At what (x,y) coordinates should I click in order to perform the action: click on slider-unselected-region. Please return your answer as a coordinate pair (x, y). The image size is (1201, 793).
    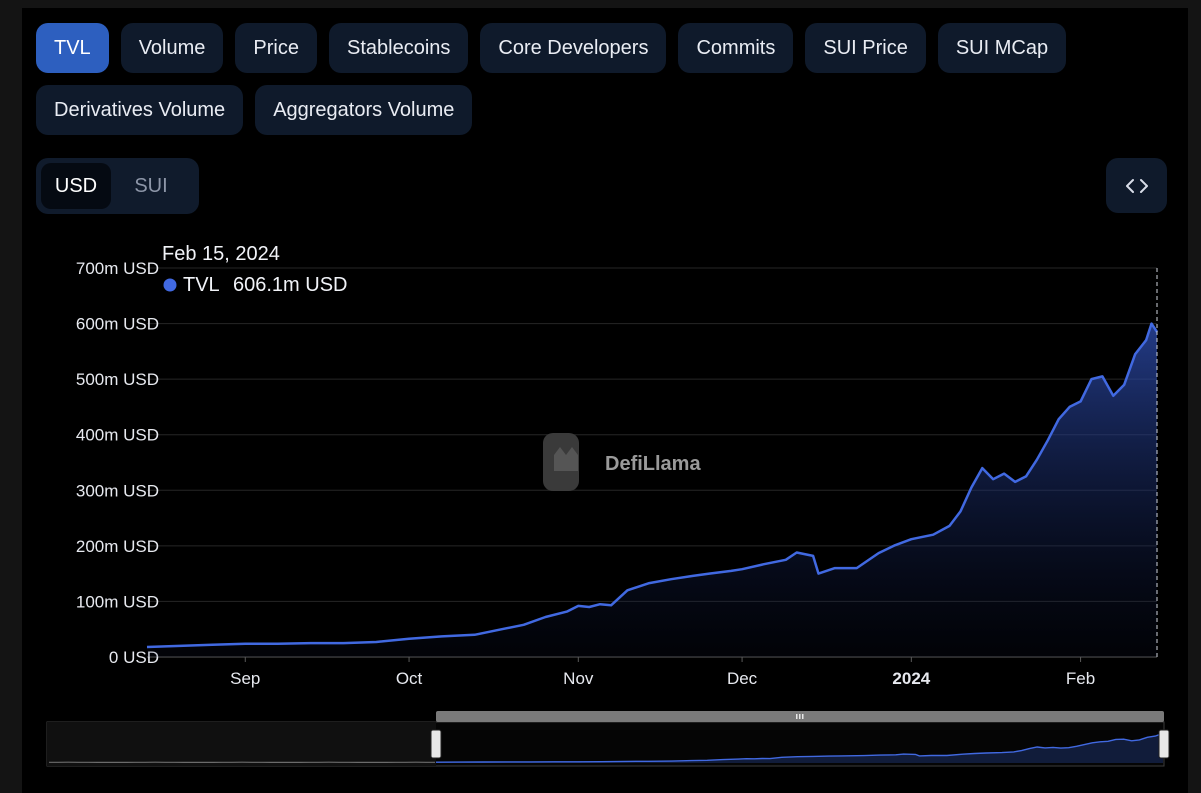
    Looking at the image, I should click on (241, 744).